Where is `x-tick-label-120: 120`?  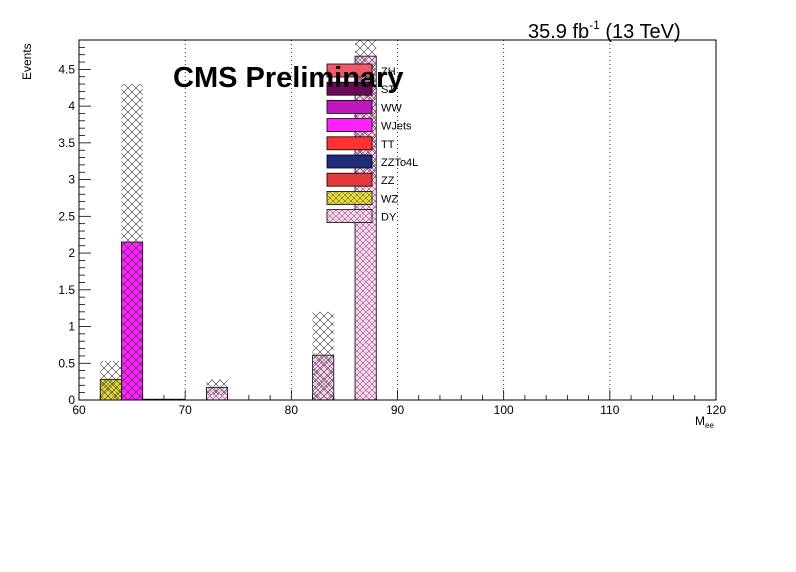 x-tick-label-120: 120 is located at coordinates (716, 410).